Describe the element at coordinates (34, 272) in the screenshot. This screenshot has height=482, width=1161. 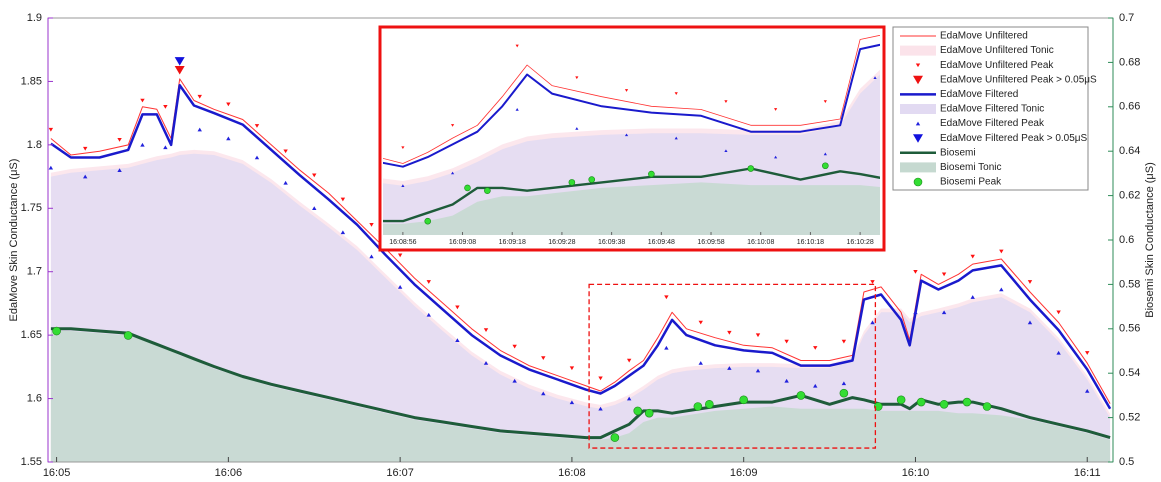
I see `y-tick-label: 1.7` at that location.